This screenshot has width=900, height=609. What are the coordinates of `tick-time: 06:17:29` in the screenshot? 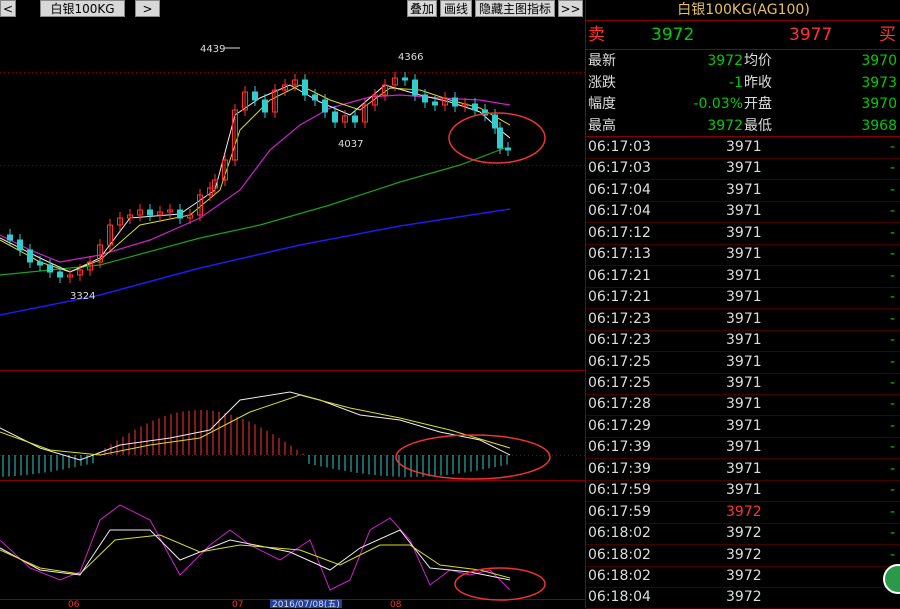 It's located at (619, 425).